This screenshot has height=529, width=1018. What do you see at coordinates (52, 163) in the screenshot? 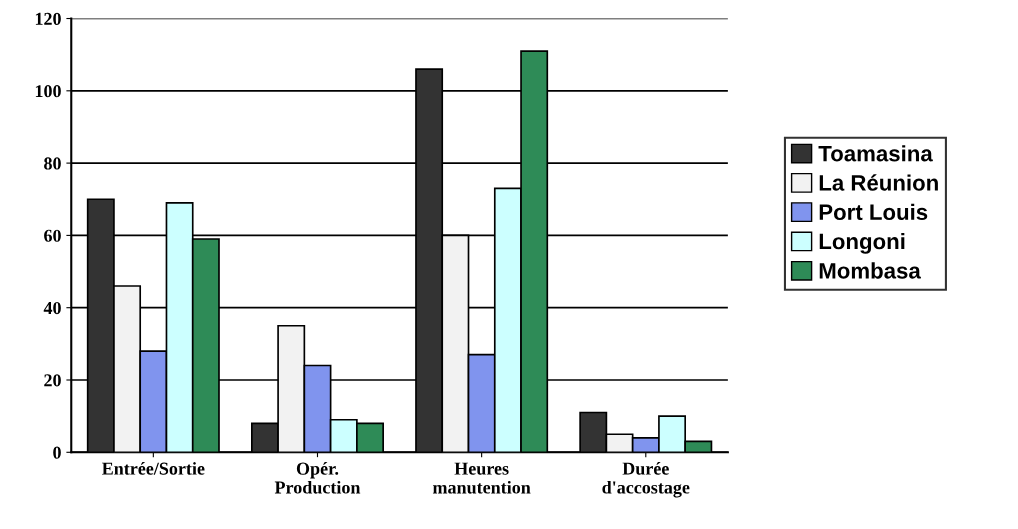
I see `y-tick-label: 80` at bounding box center [52, 163].